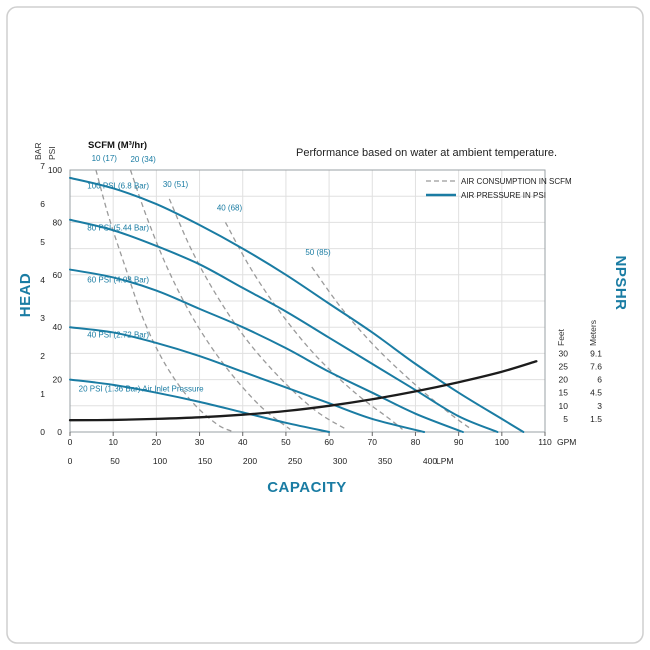 This screenshot has width=650, height=650. What do you see at coordinates (596, 419) in the screenshot?
I see `npshr-meters-tick-label: 1.5` at bounding box center [596, 419].